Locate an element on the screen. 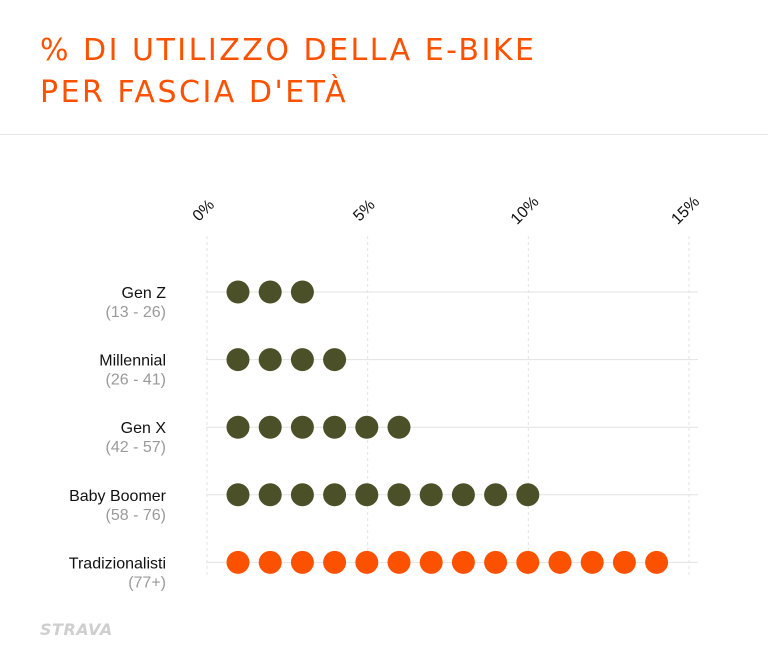  category-label: Millennial is located at coordinates (132, 361).